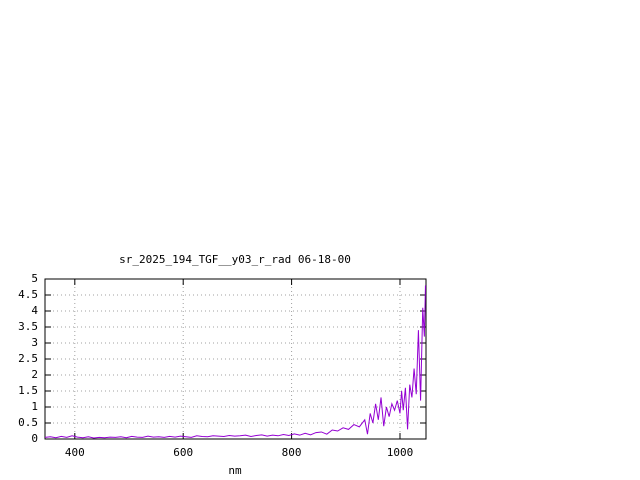 Image resolution: width=640 pixels, height=480 pixels. I want to click on y-tick-label: 0, so click(34, 438).